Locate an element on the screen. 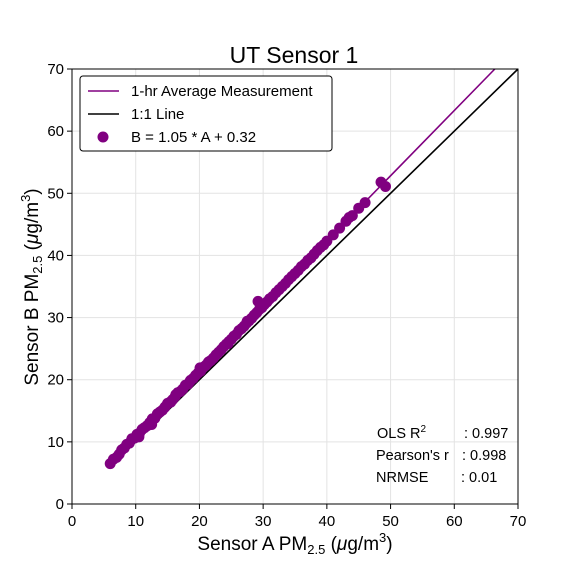  legend-box is located at coordinates (206, 113).